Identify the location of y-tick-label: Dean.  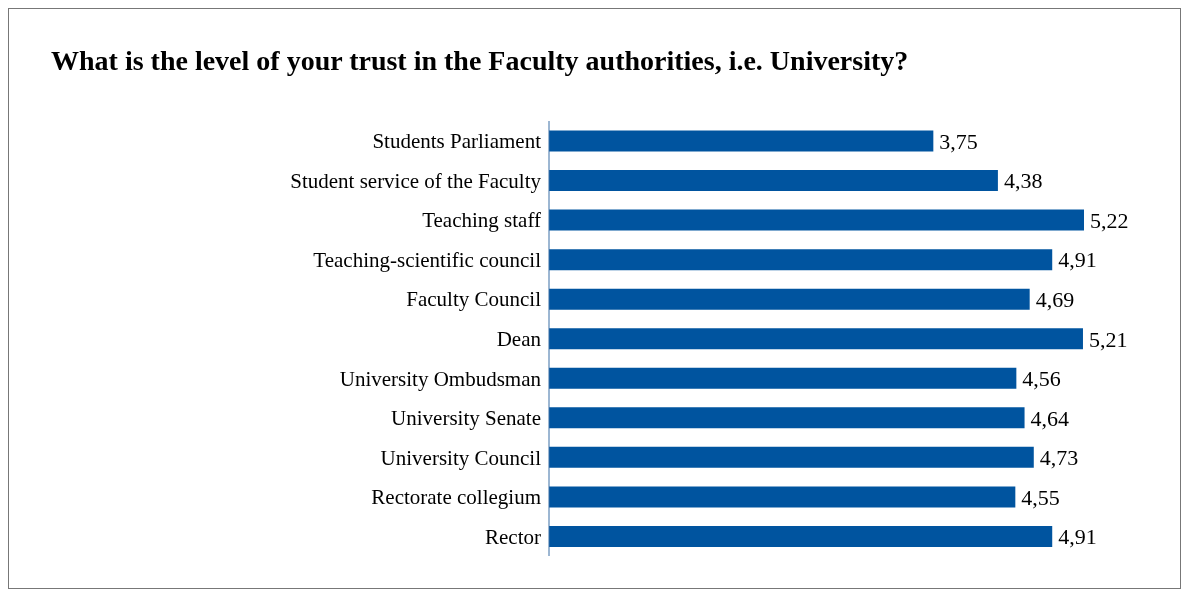
(519, 338).